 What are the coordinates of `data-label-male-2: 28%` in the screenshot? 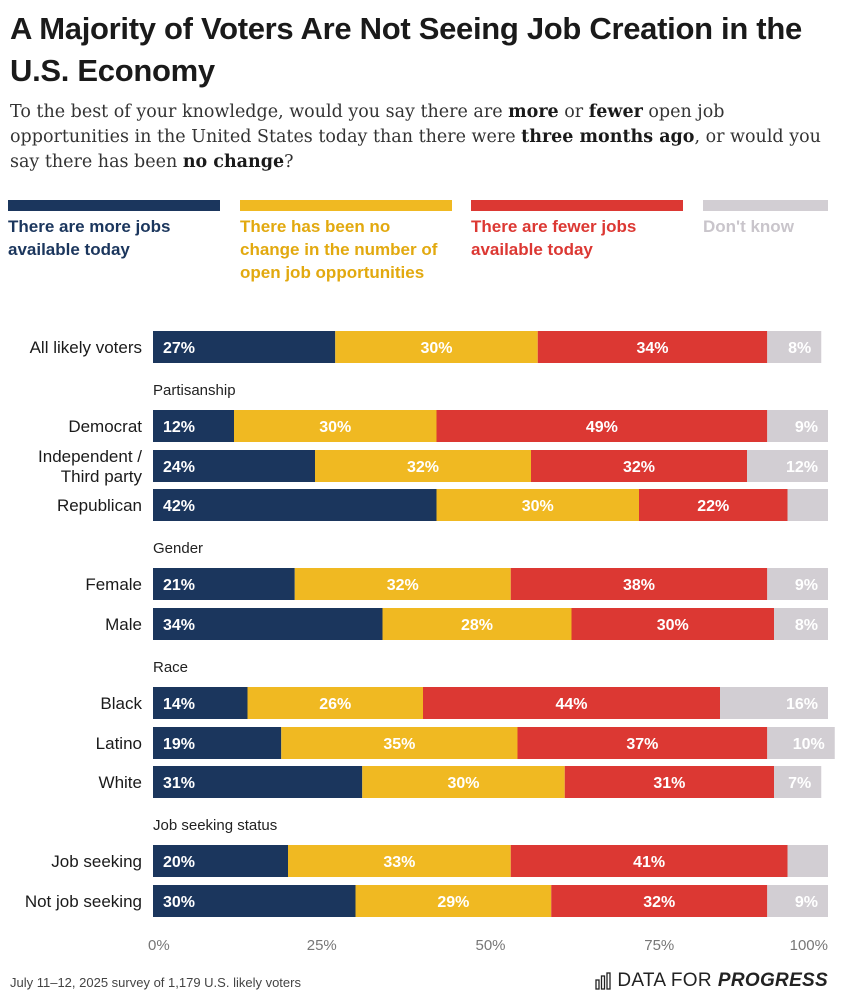 It's located at (477, 625).